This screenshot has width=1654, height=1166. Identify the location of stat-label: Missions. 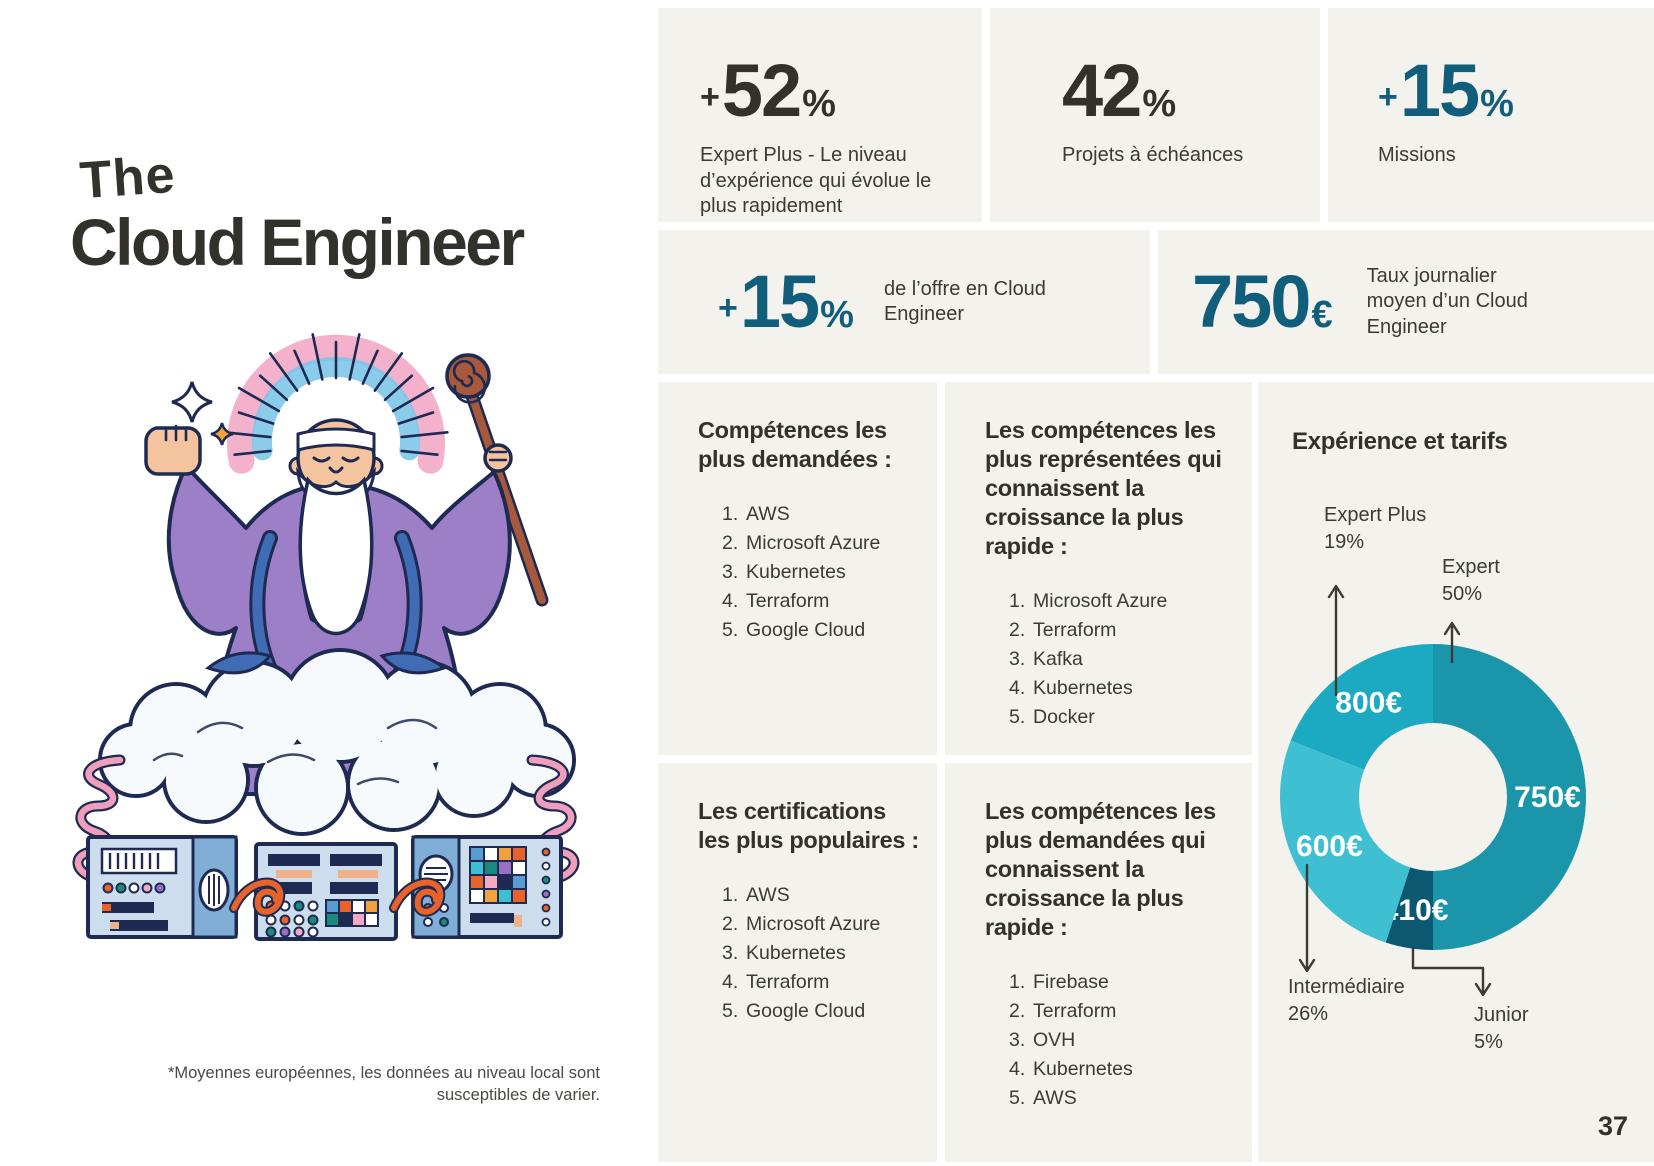
(1417, 155).